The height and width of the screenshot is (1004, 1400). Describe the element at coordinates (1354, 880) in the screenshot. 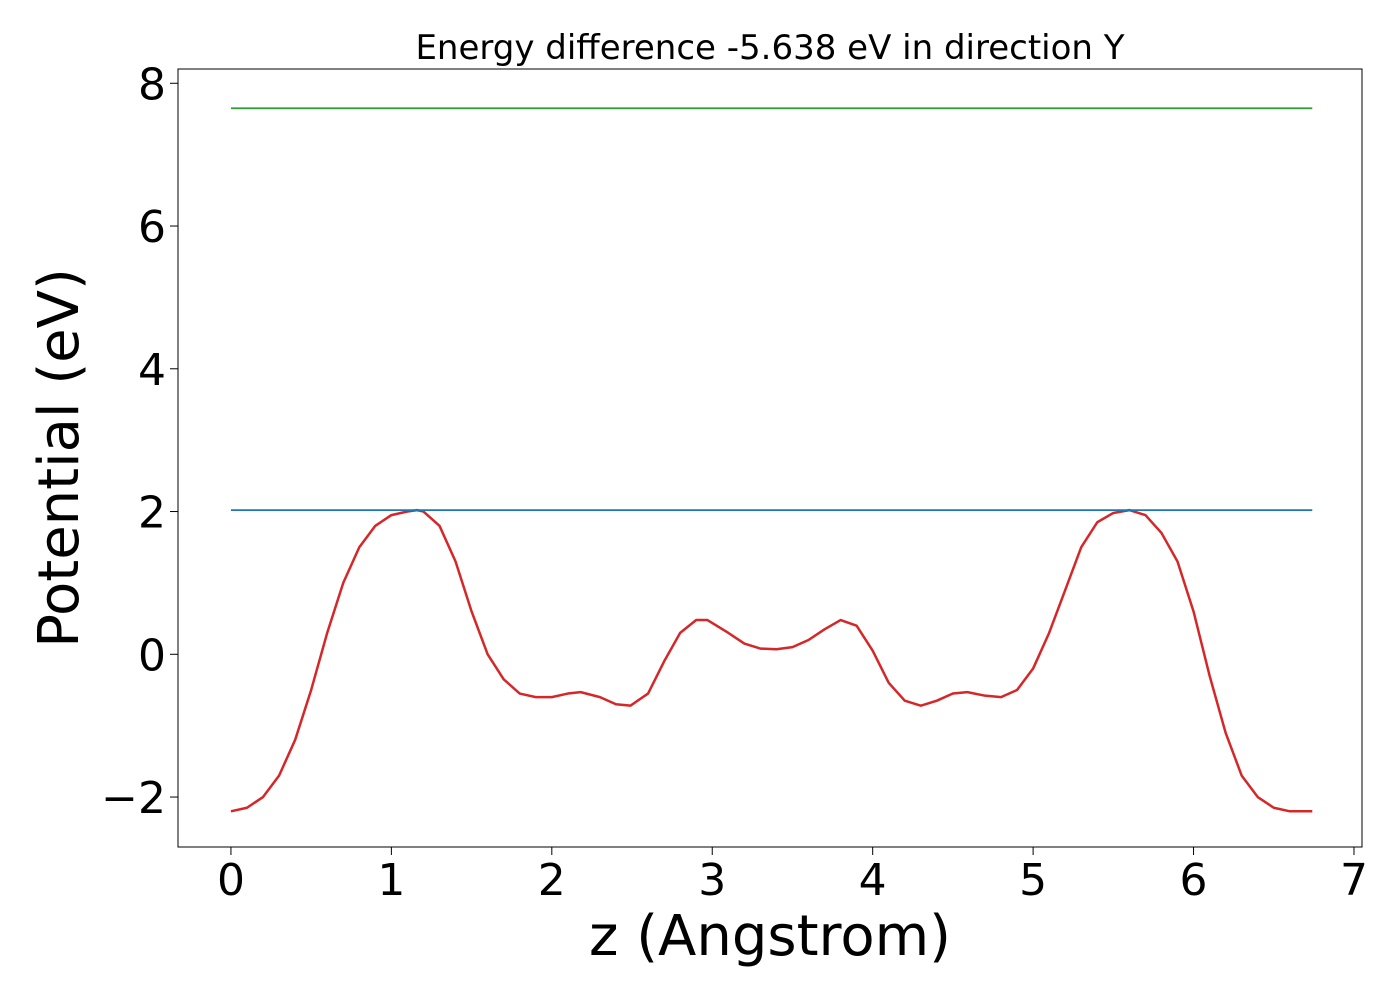

I see `x-tick-label-7: 7` at that location.